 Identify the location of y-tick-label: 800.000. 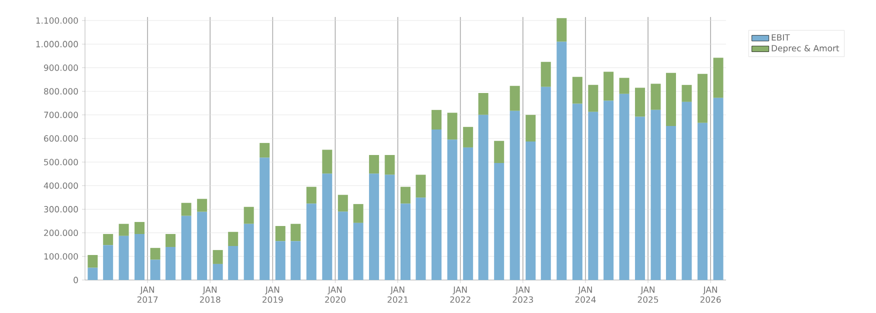
(61, 91).